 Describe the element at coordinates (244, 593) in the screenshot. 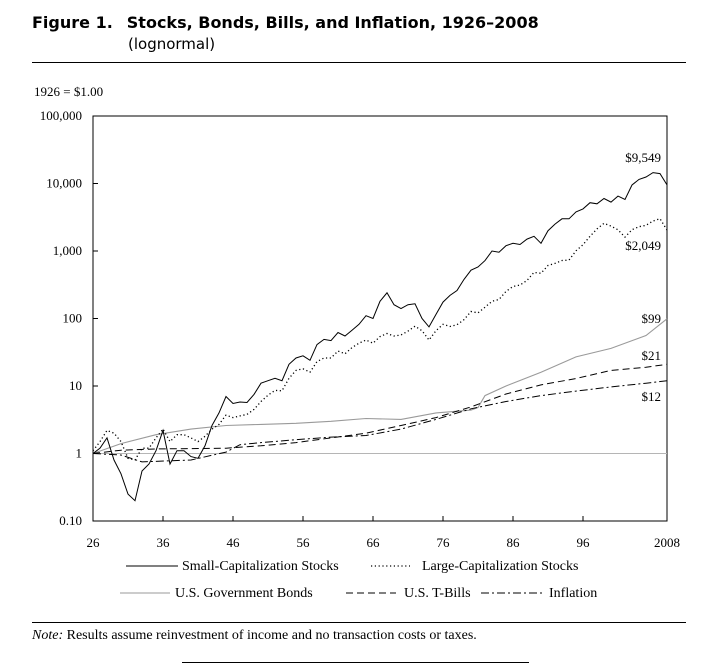

I see `legend-label: U.S. Government Bonds` at that location.